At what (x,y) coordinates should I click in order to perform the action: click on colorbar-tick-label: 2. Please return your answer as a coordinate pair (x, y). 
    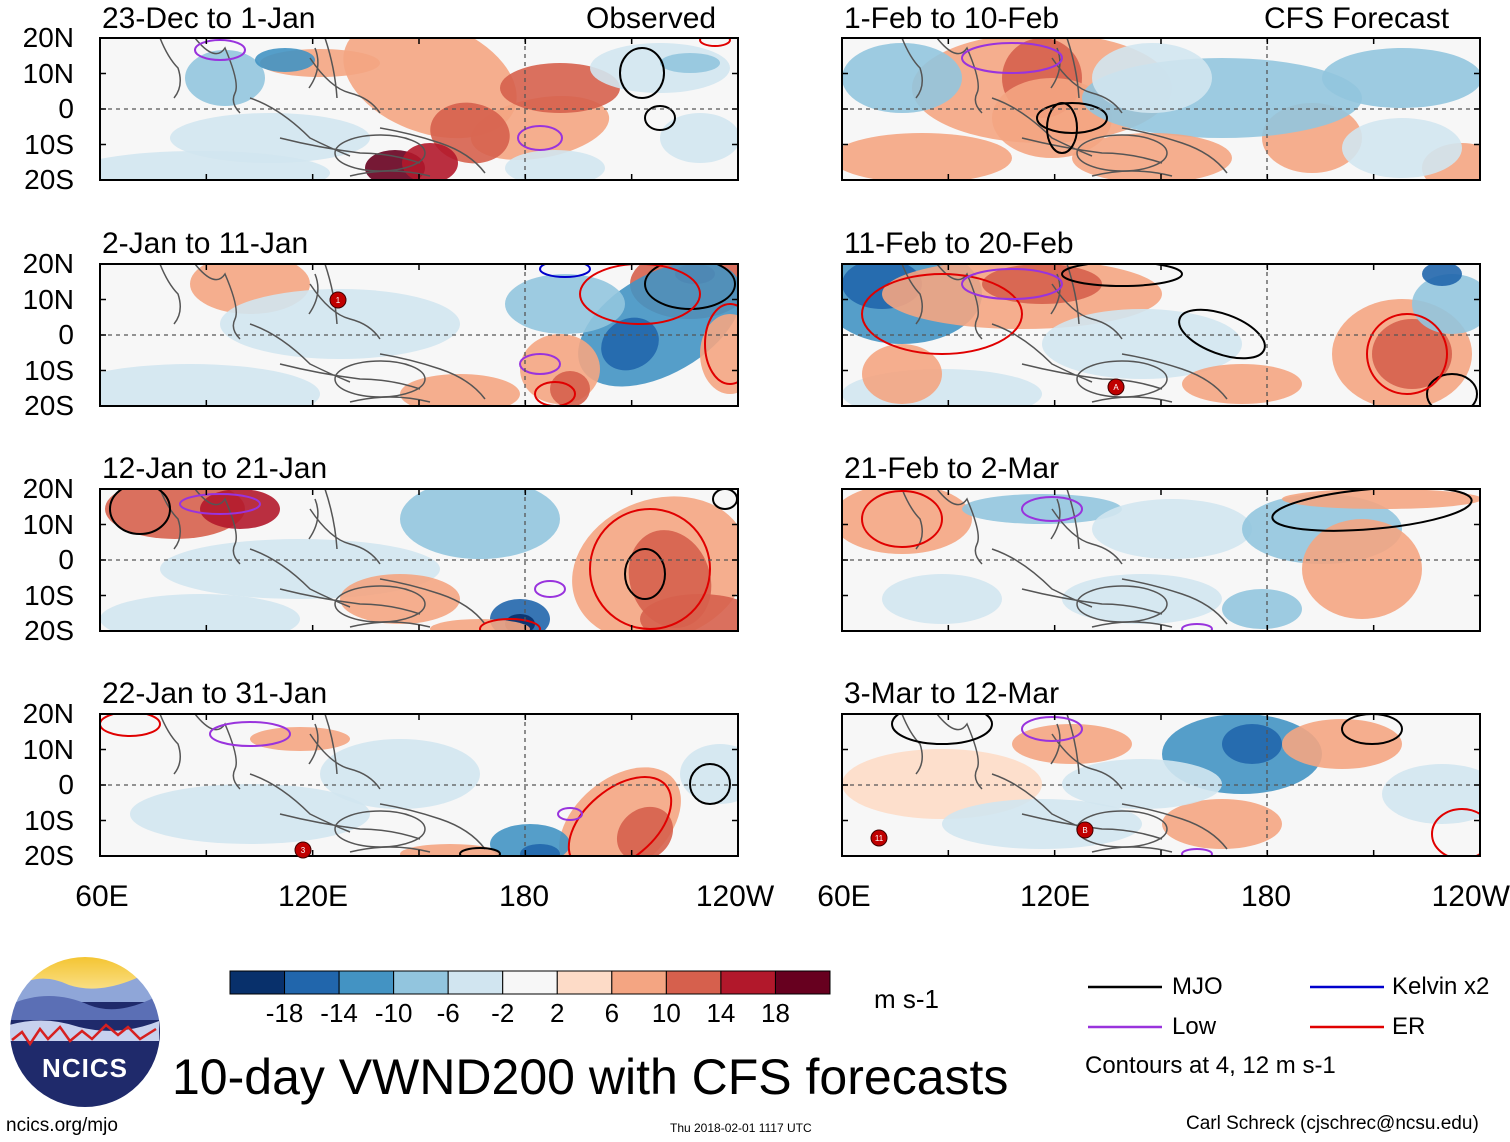
    Looking at the image, I should click on (557, 1013).